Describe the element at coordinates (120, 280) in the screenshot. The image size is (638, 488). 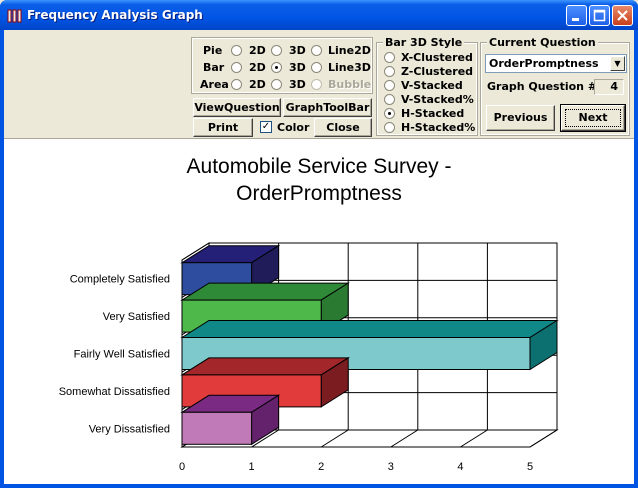
I see `category-label: Completely Satisfied` at that location.